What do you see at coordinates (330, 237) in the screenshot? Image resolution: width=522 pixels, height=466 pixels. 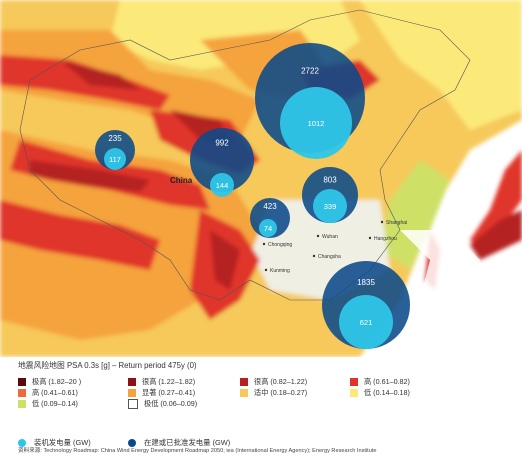 I see `city-label: Wuhan` at bounding box center [330, 237].